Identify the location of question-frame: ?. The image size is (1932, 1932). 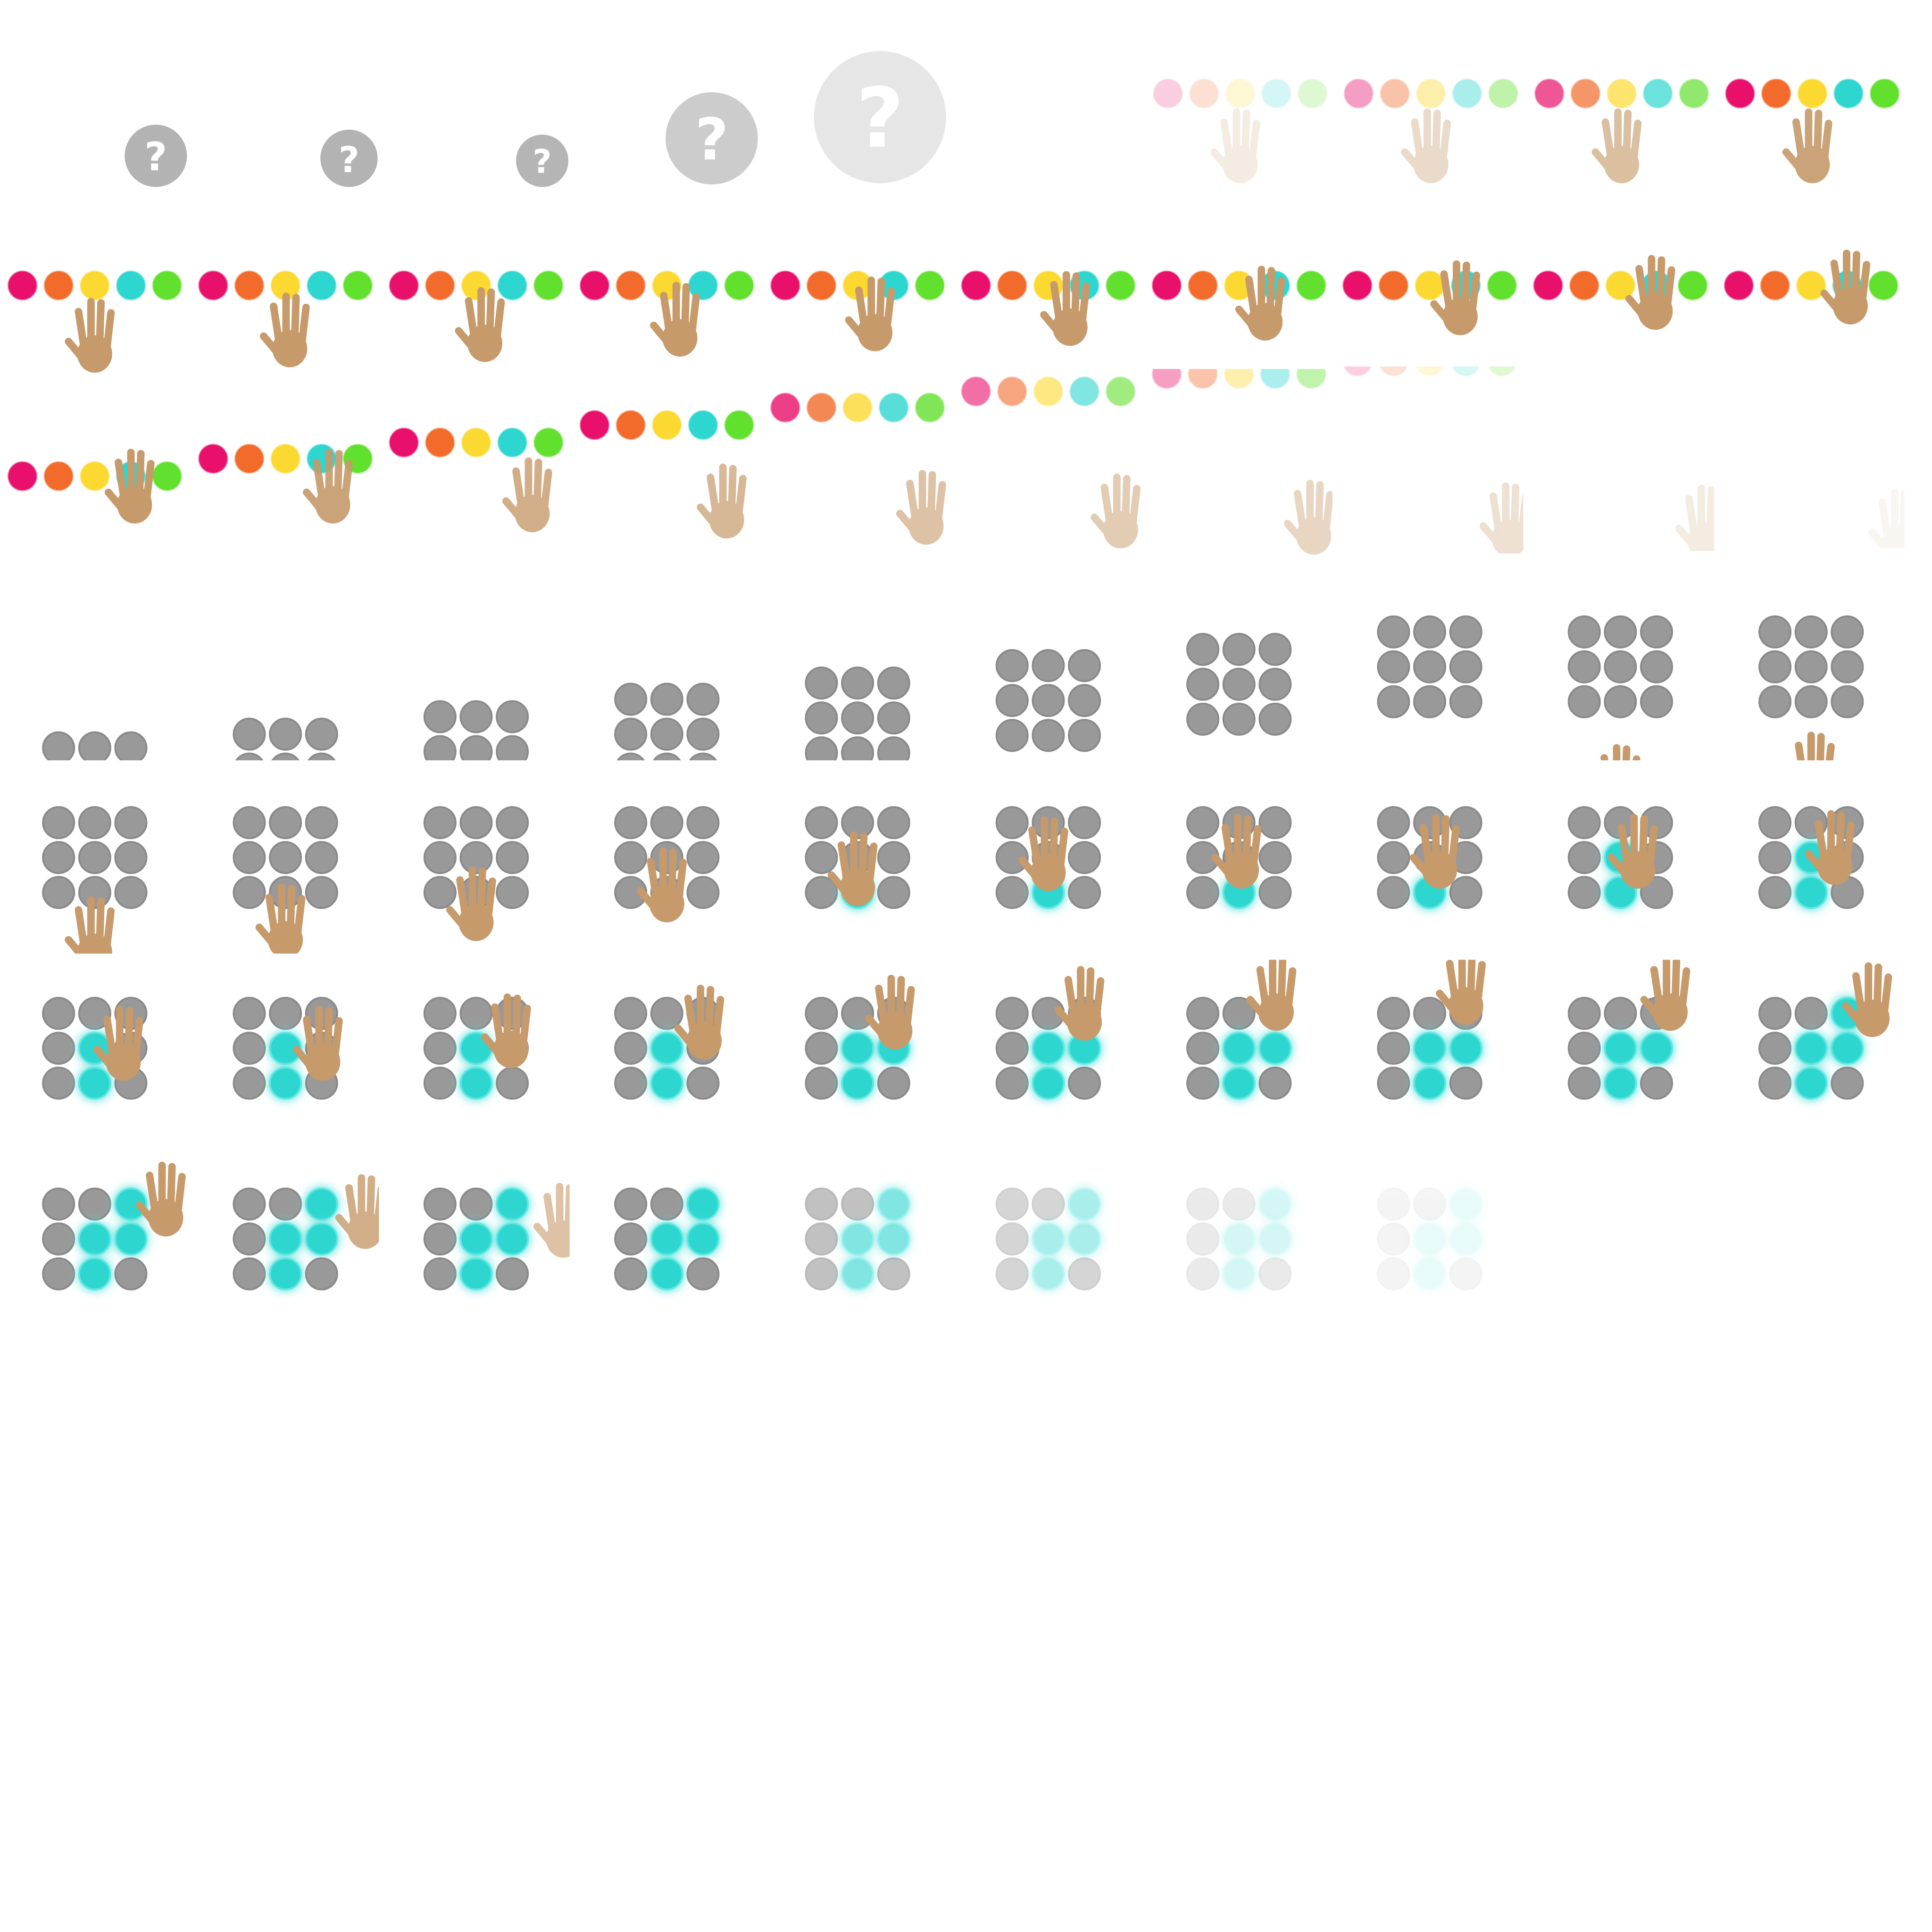
(349, 158).